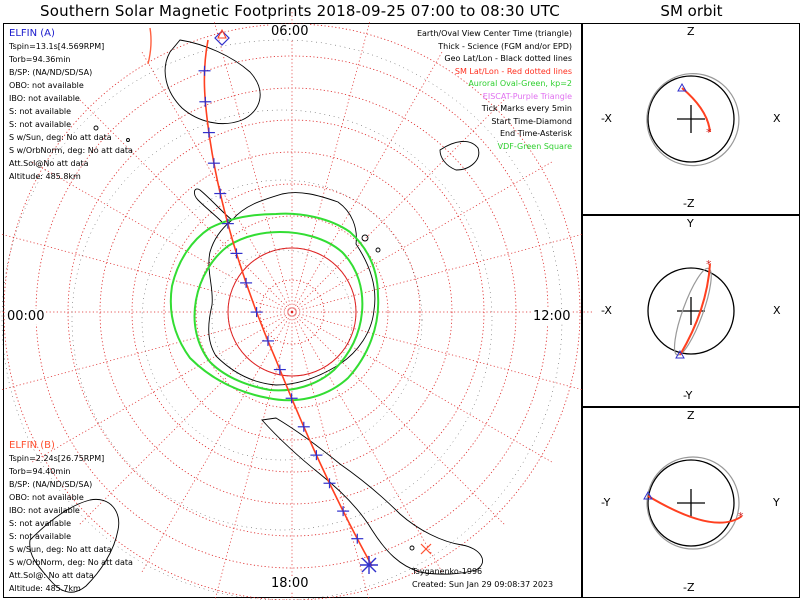  Describe the element at coordinates (40, 523) in the screenshot. I see `elfin-b-line: S: not available` at that location.